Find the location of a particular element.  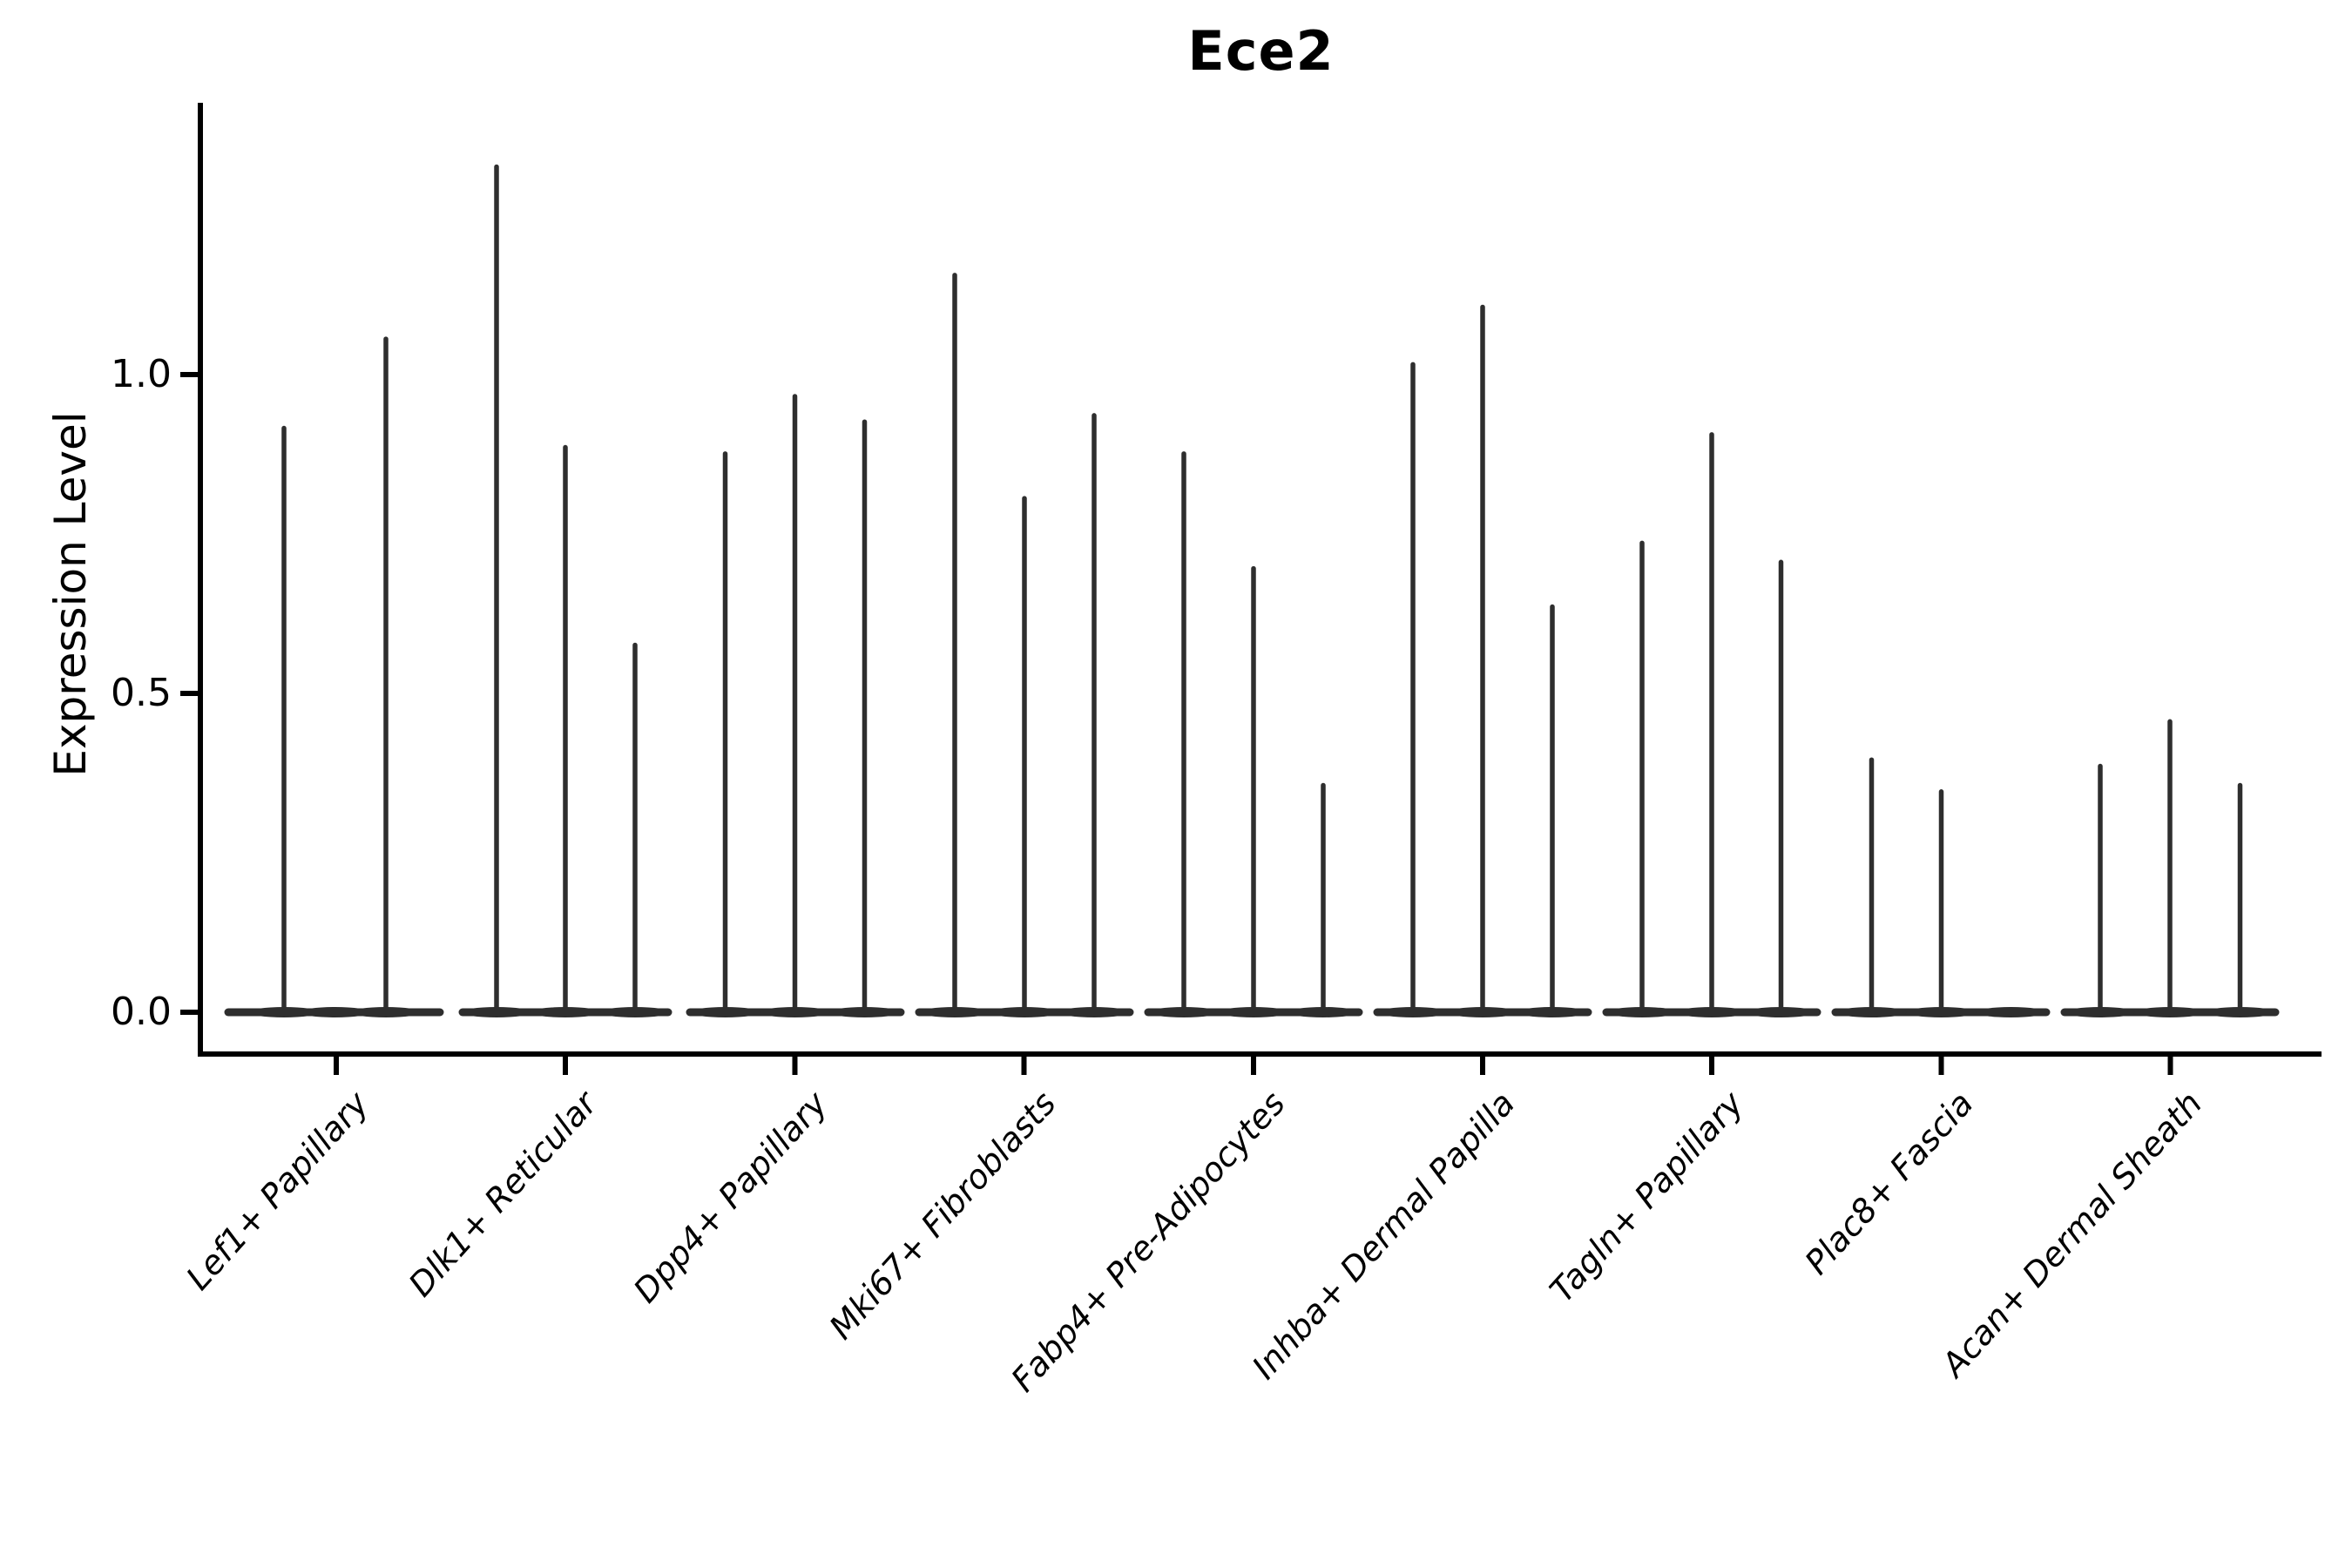

y-tick-label: 1.0 is located at coordinates (141, 374).